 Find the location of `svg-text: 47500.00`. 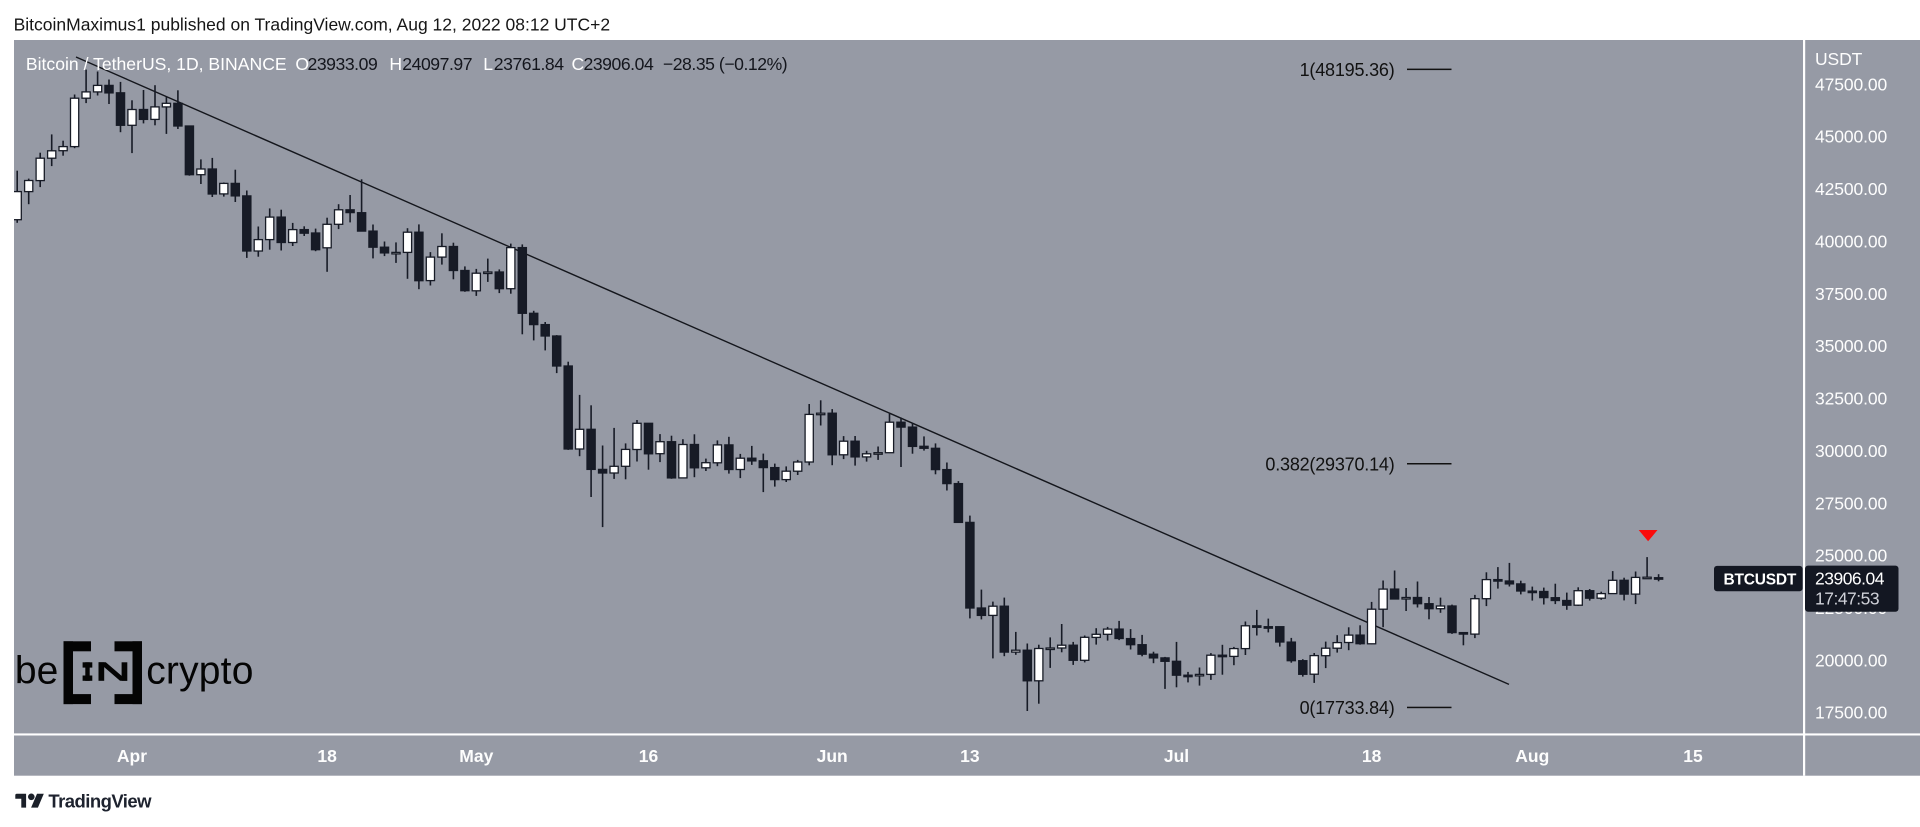

svg-text: 47500.00 is located at coordinates (1851, 84).